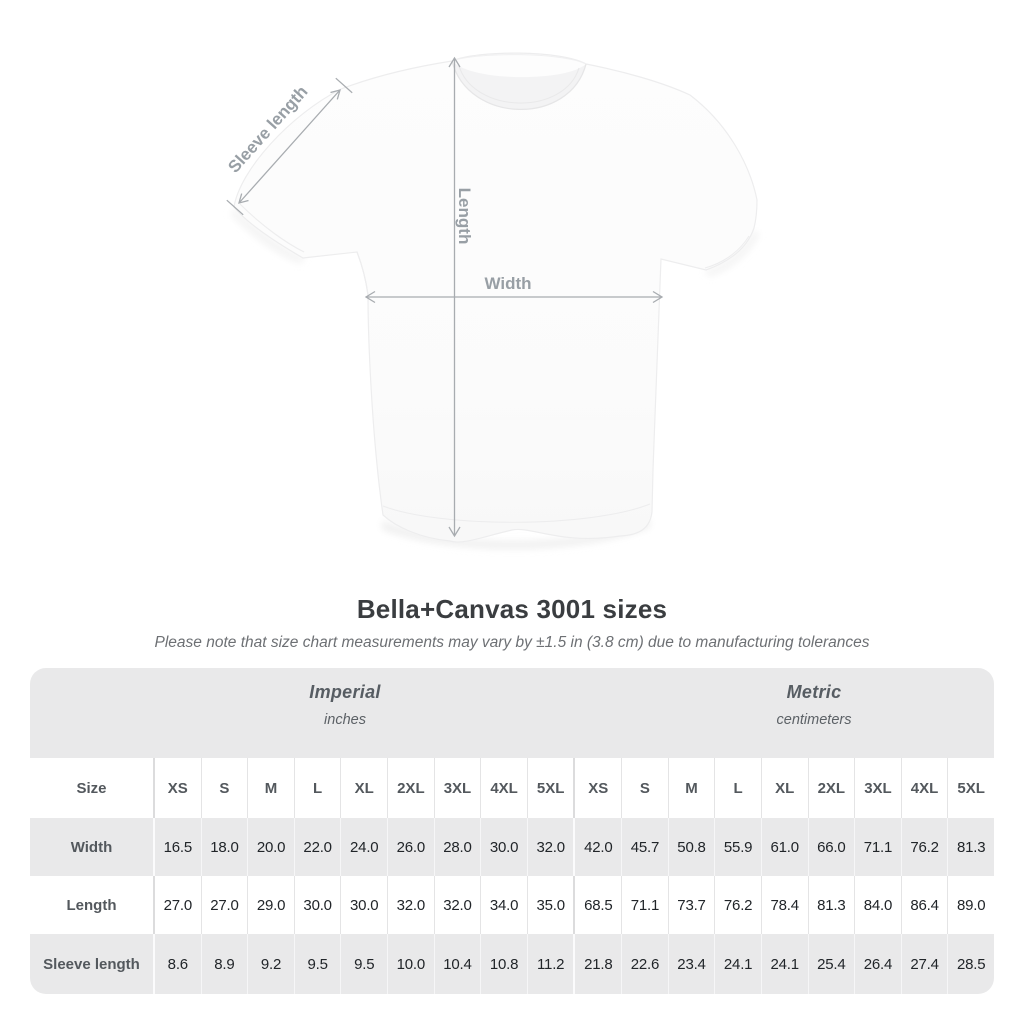 The height and width of the screenshot is (1024, 1024). I want to click on value-cell: 34.0, so click(503, 905).